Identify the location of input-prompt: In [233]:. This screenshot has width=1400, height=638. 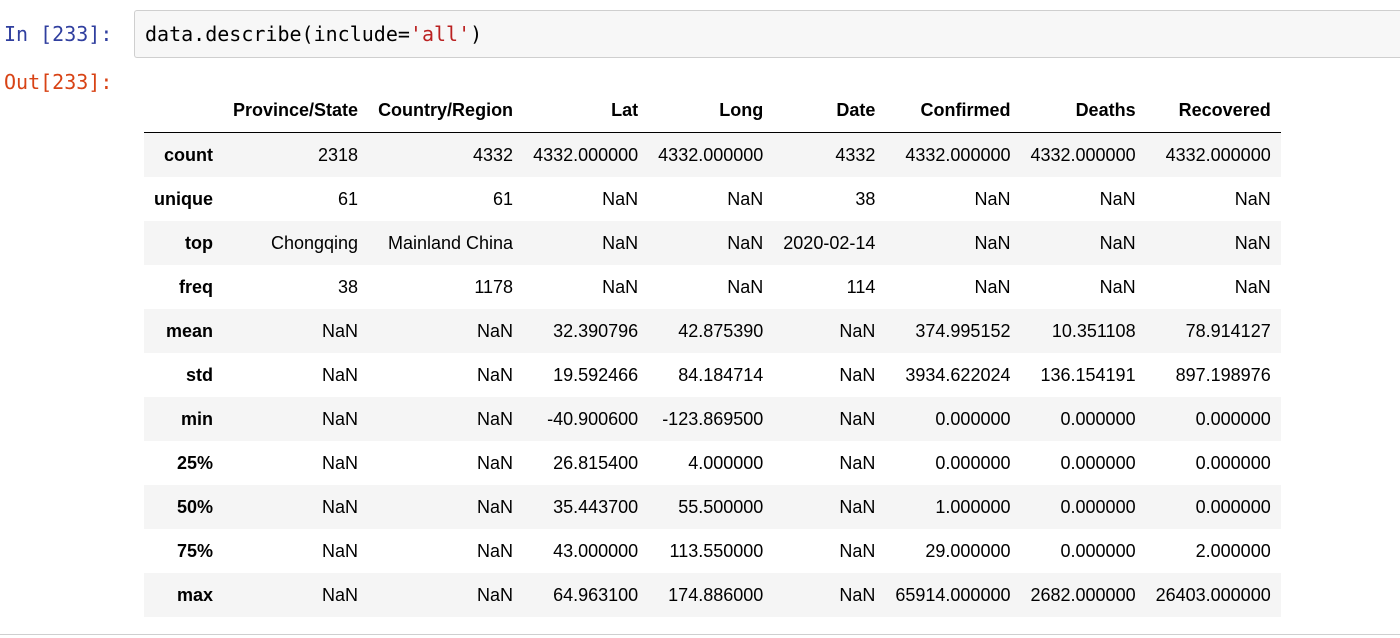
(58, 34).